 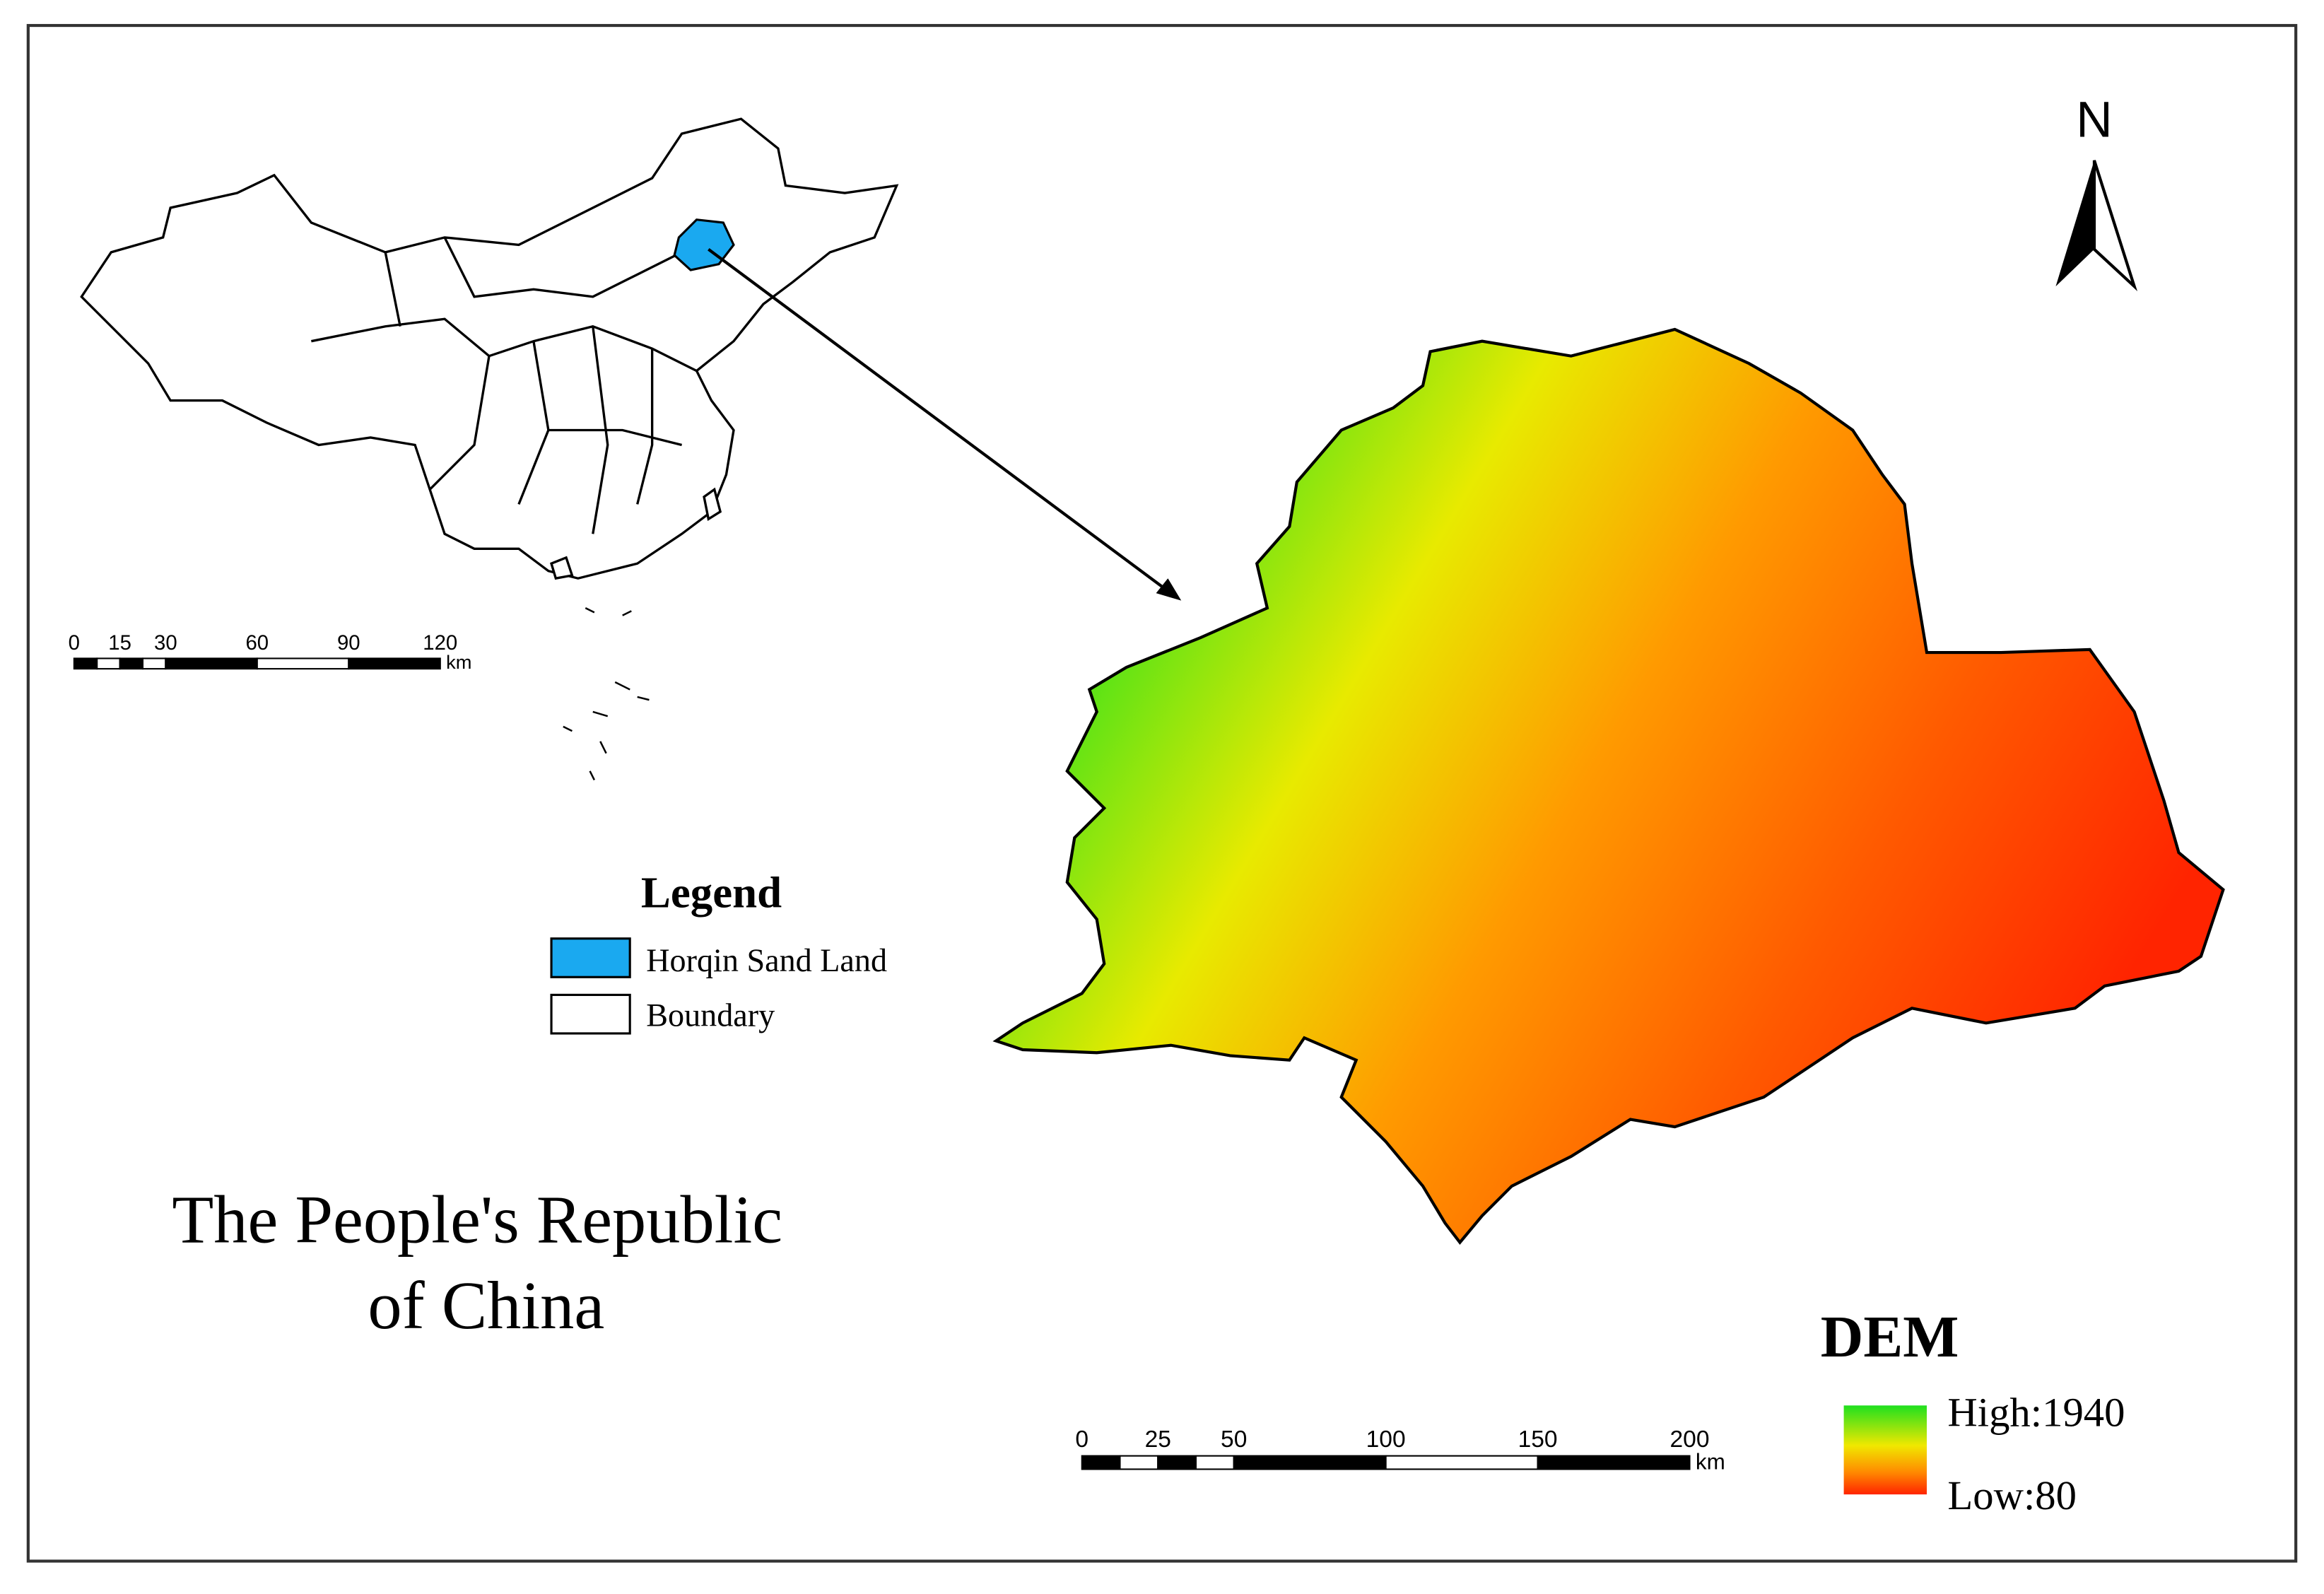 I want to click on north-arrow-right, so click(x=2114, y=226).